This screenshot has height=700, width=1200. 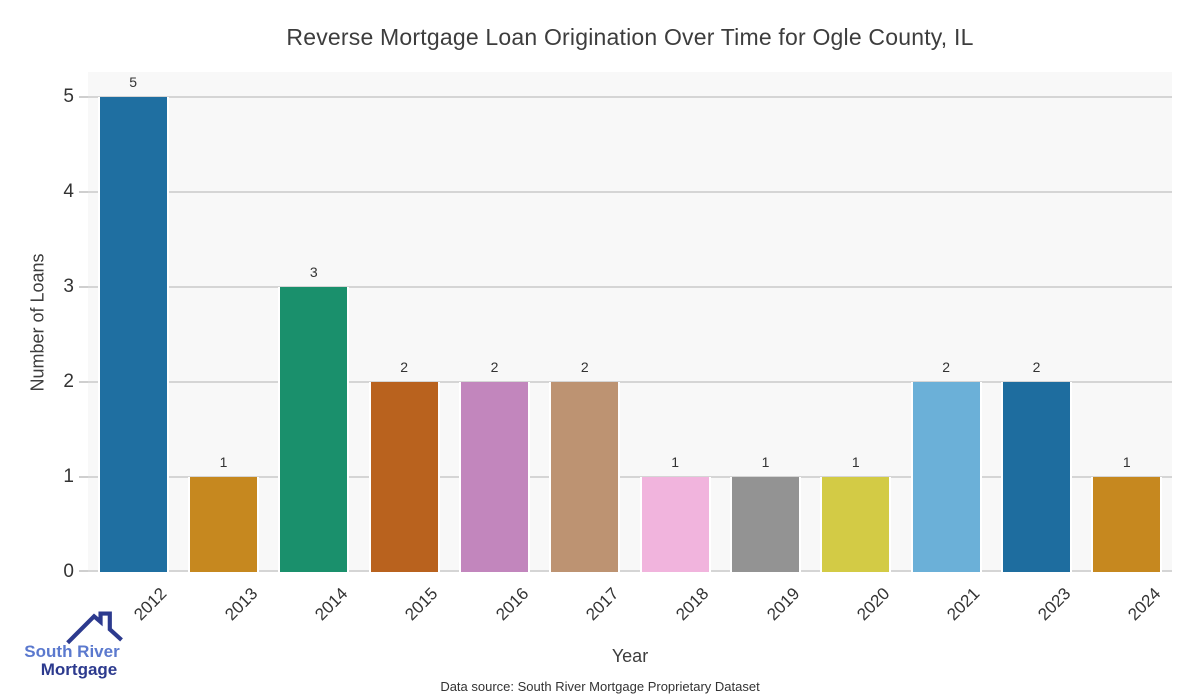 I want to click on x-axis-tick-label: 2013, so click(x=240, y=604).